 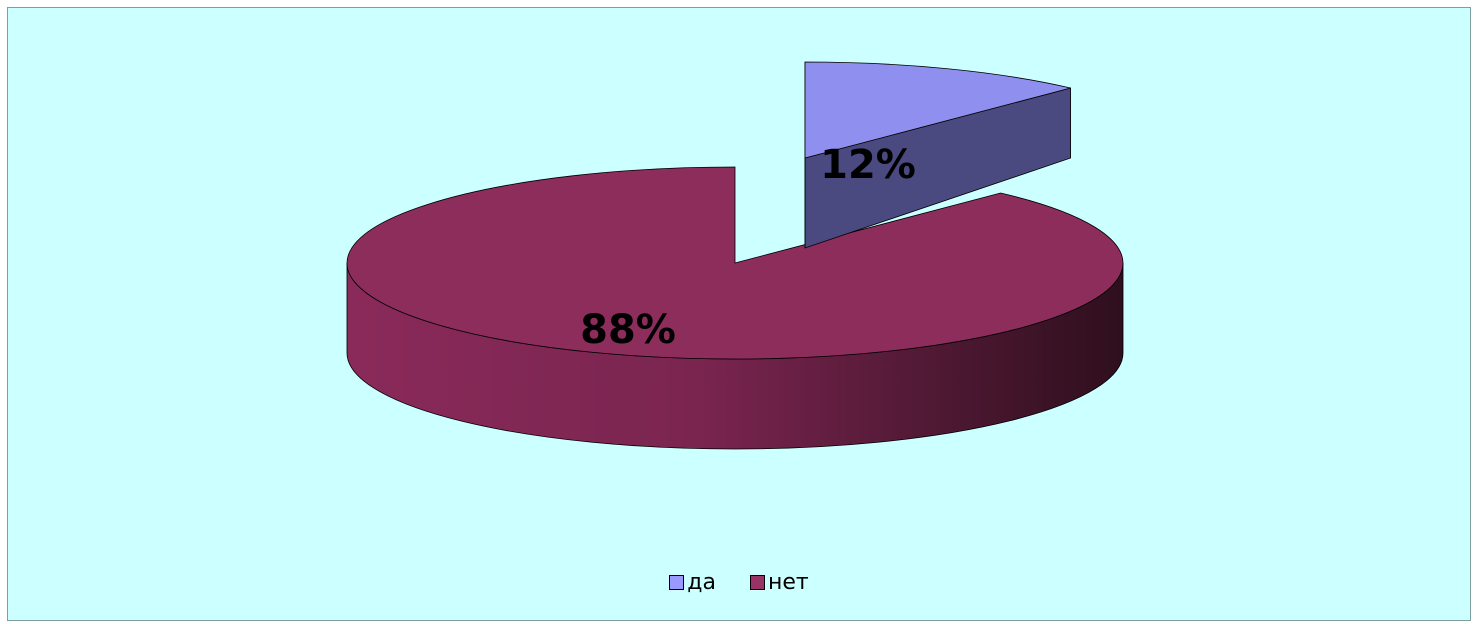 What do you see at coordinates (788, 582) in the screenshot?
I see `legend-label-net: нет` at bounding box center [788, 582].